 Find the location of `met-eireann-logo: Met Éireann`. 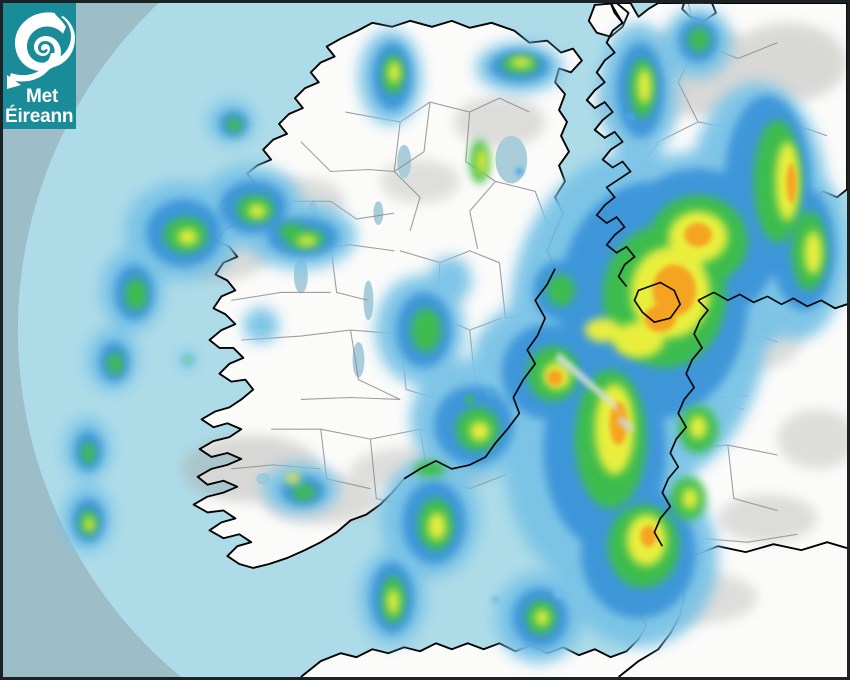

met-eireann-logo: Met Éireann is located at coordinates (39, 66).